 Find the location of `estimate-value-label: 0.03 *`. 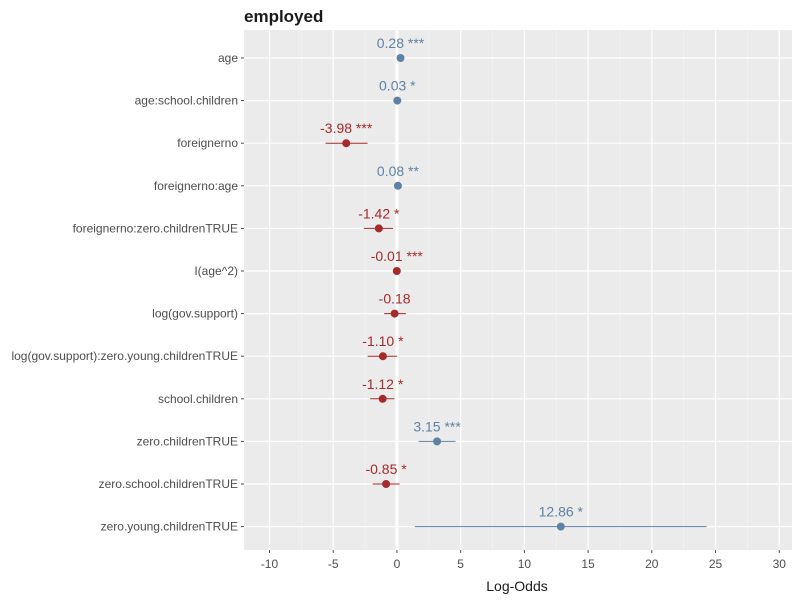

estimate-value-label: 0.03 * is located at coordinates (397, 86).